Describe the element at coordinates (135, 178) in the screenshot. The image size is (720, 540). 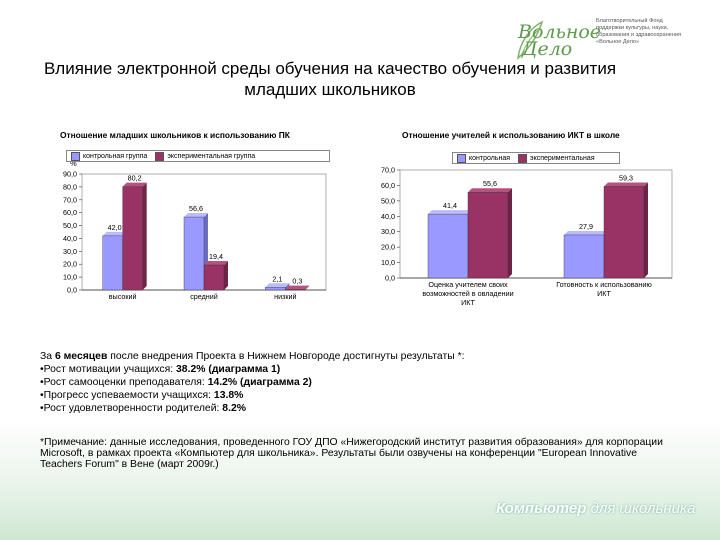
I see `data-label: 80,2` at that location.